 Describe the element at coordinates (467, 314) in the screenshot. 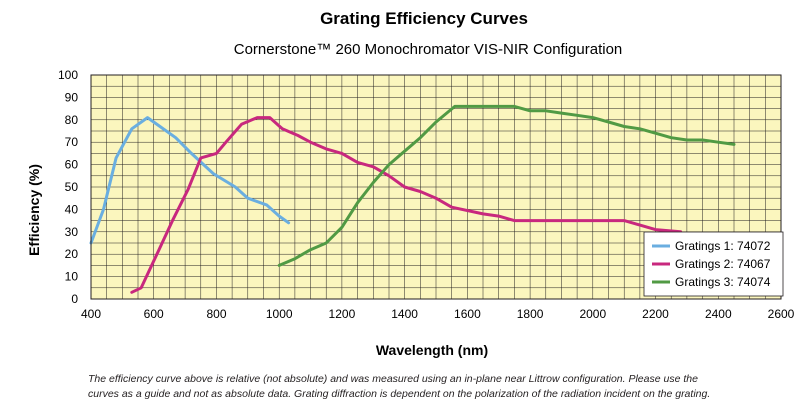

I see `x-tick-label: 1600` at that location.